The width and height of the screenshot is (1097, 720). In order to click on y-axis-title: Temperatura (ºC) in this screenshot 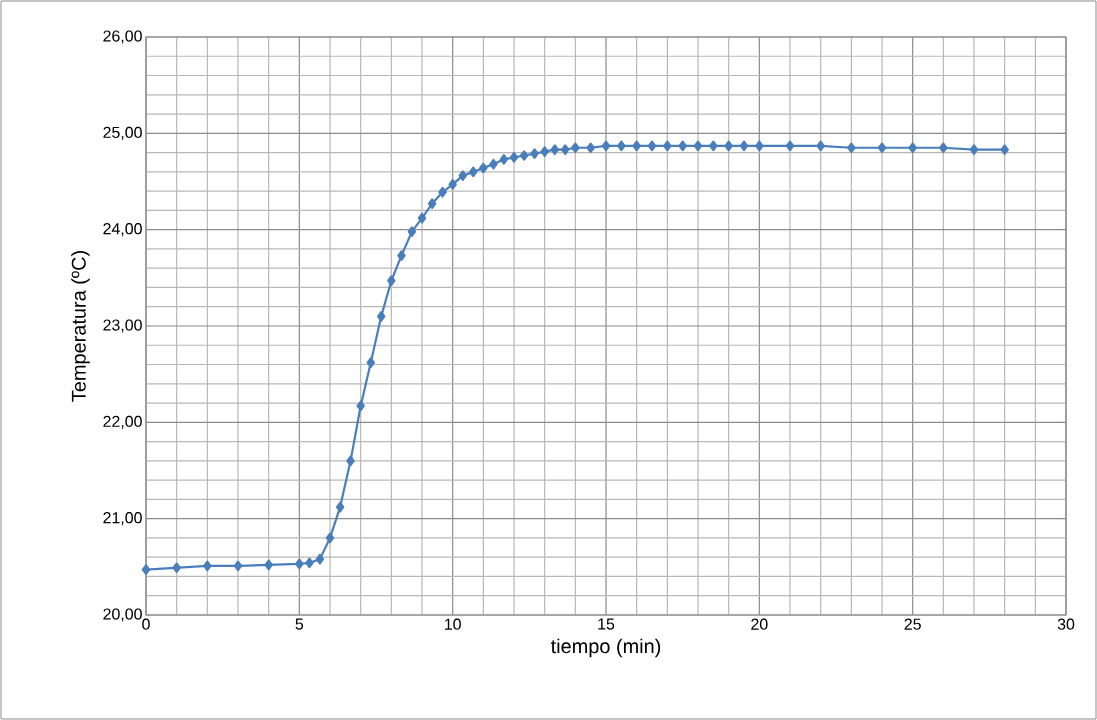, I will do `click(80, 326)`.